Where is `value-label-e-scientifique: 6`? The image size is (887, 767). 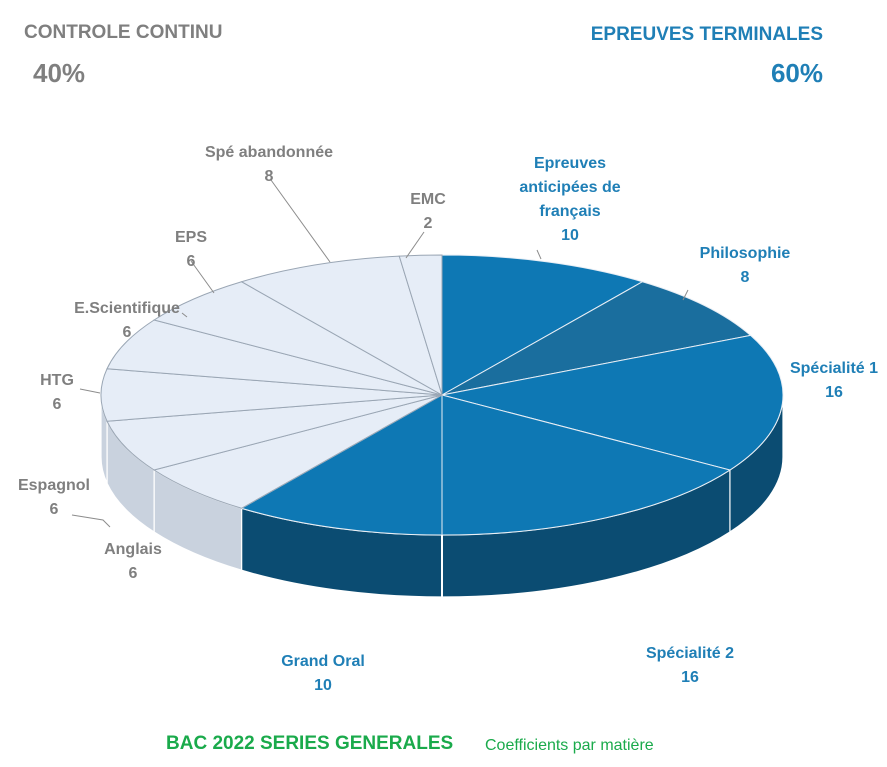 value-label-e-scientifique: 6 is located at coordinates (127, 332).